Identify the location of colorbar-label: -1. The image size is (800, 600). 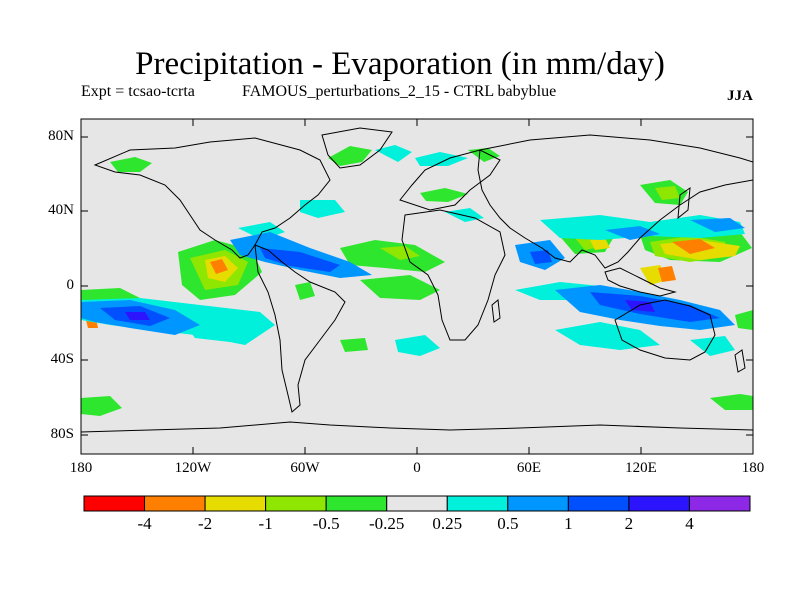
(265, 523).